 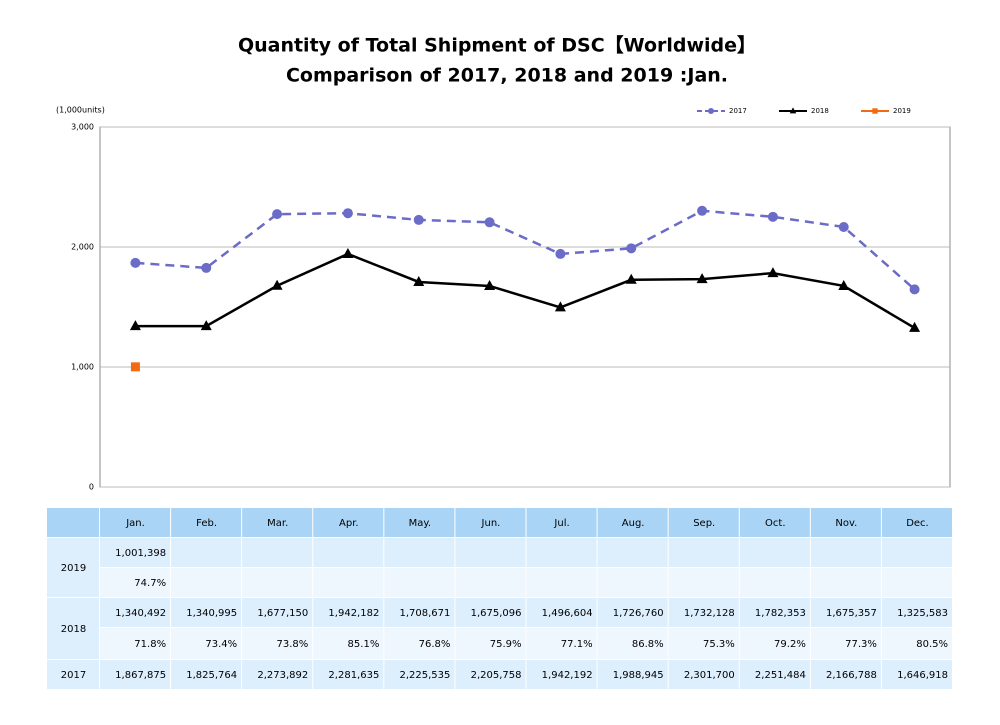 What do you see at coordinates (140, 613) in the screenshot?
I see `table-value: 1,340,492` at bounding box center [140, 613].